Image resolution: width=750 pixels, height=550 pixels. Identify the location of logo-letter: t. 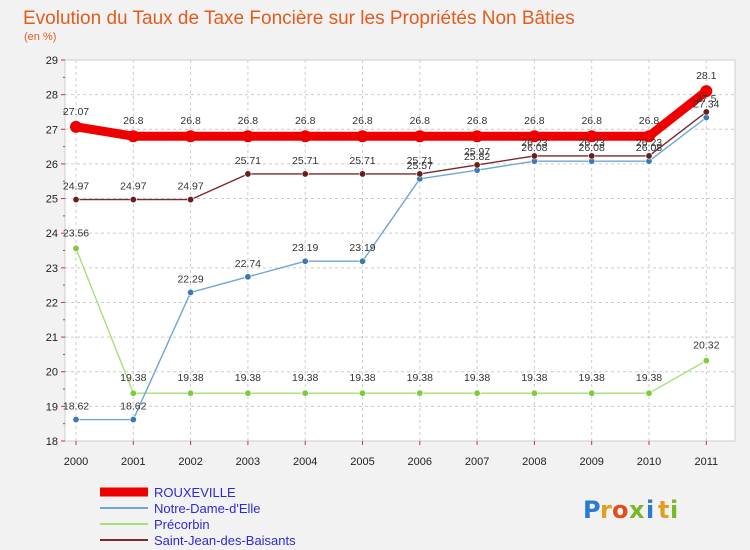
(663, 510).